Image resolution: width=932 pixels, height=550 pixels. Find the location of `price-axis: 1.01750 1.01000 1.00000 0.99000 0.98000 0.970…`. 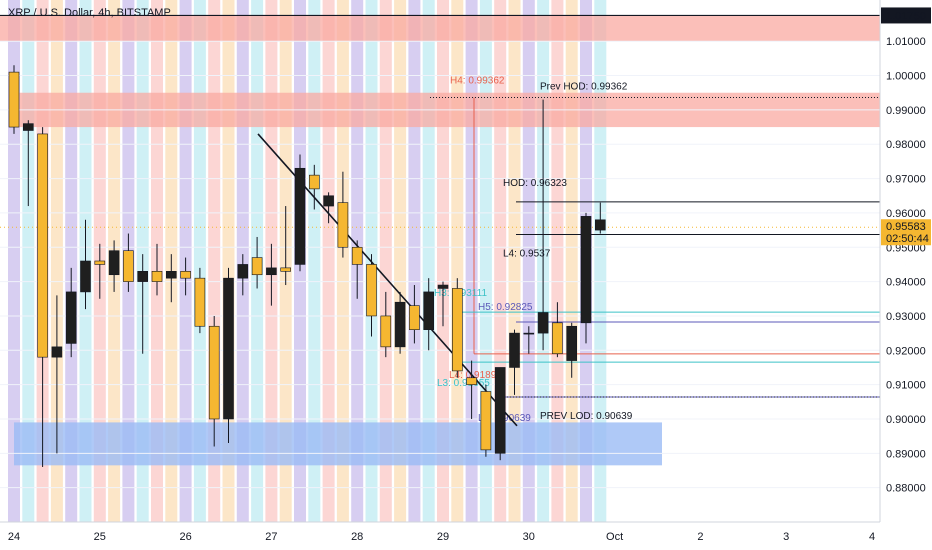

price-axis: 1.01750 1.01000 1.00000 0.99000 0.98000 0.970… is located at coordinates (905, 275).